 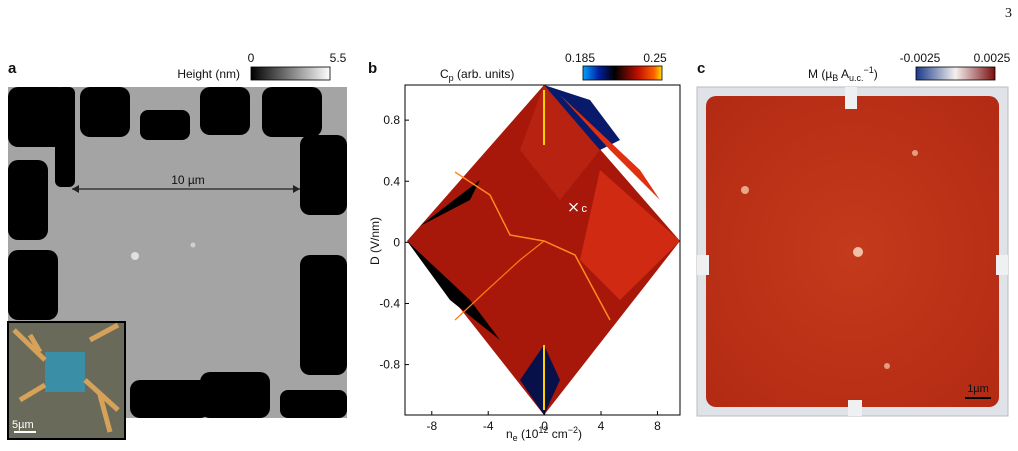 I want to click on label-part: ), so click(x=580, y=434).